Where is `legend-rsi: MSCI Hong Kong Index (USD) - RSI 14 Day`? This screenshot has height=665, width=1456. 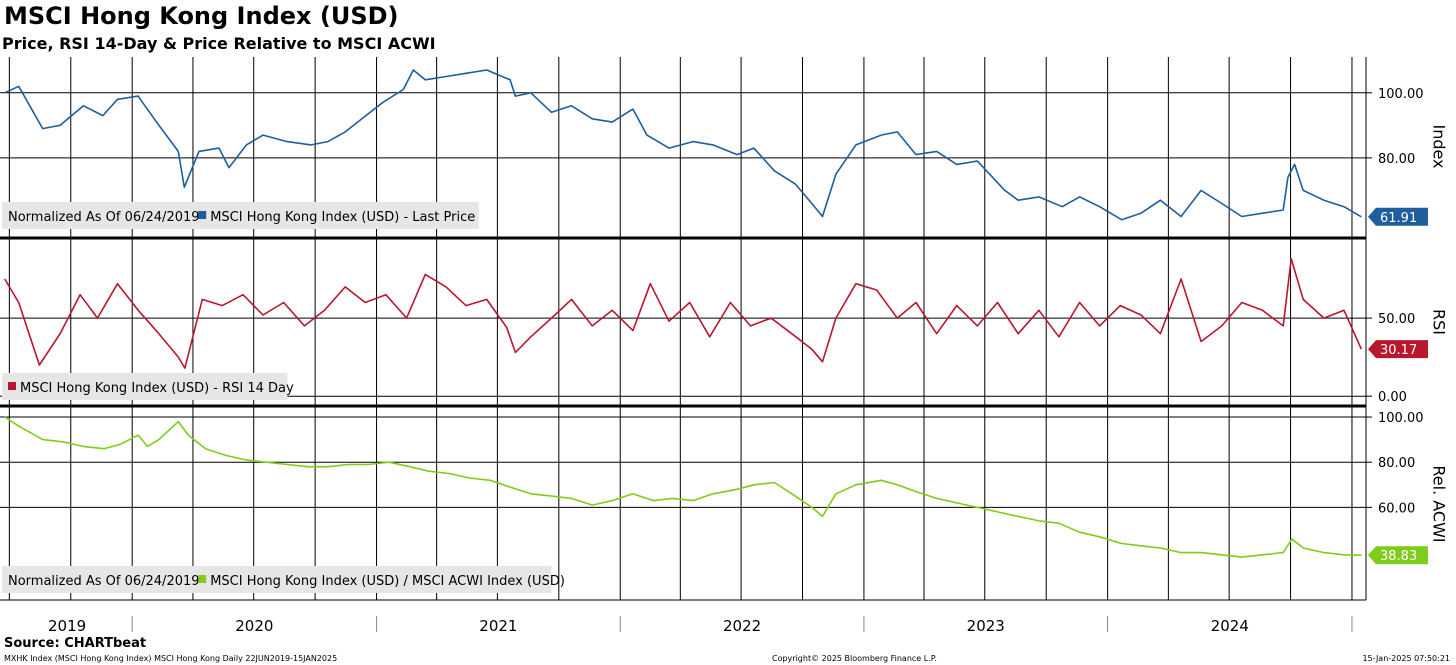 legend-rsi: MSCI Hong Kong Index (USD) - RSI 14 Day is located at coordinates (148, 386).